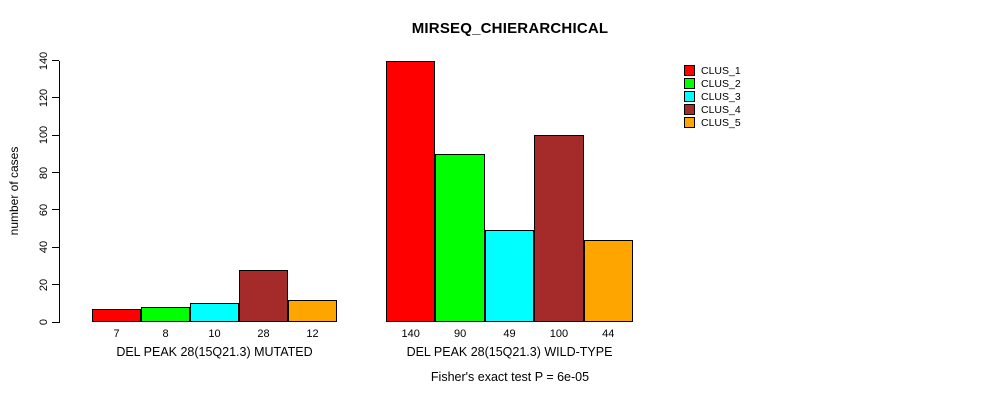  Describe the element at coordinates (263, 334) in the screenshot. I see `bar-value-label: 28` at that location.